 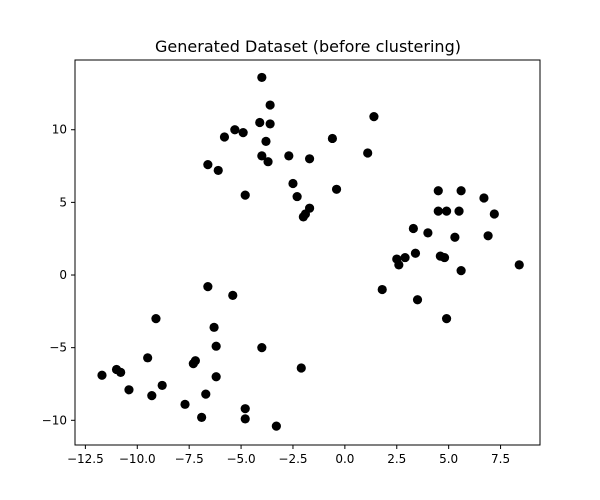 I want to click on x-tick-label: −5.0, so click(x=241, y=459).